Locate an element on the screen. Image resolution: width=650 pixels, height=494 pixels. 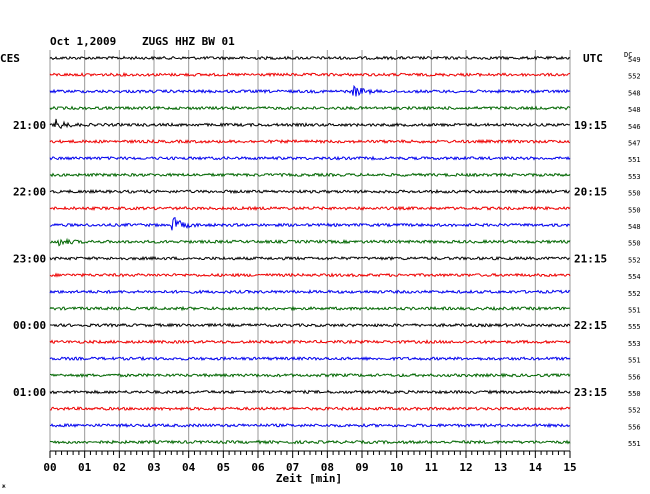
x-tick-label: 02 is located at coordinates (119, 467).